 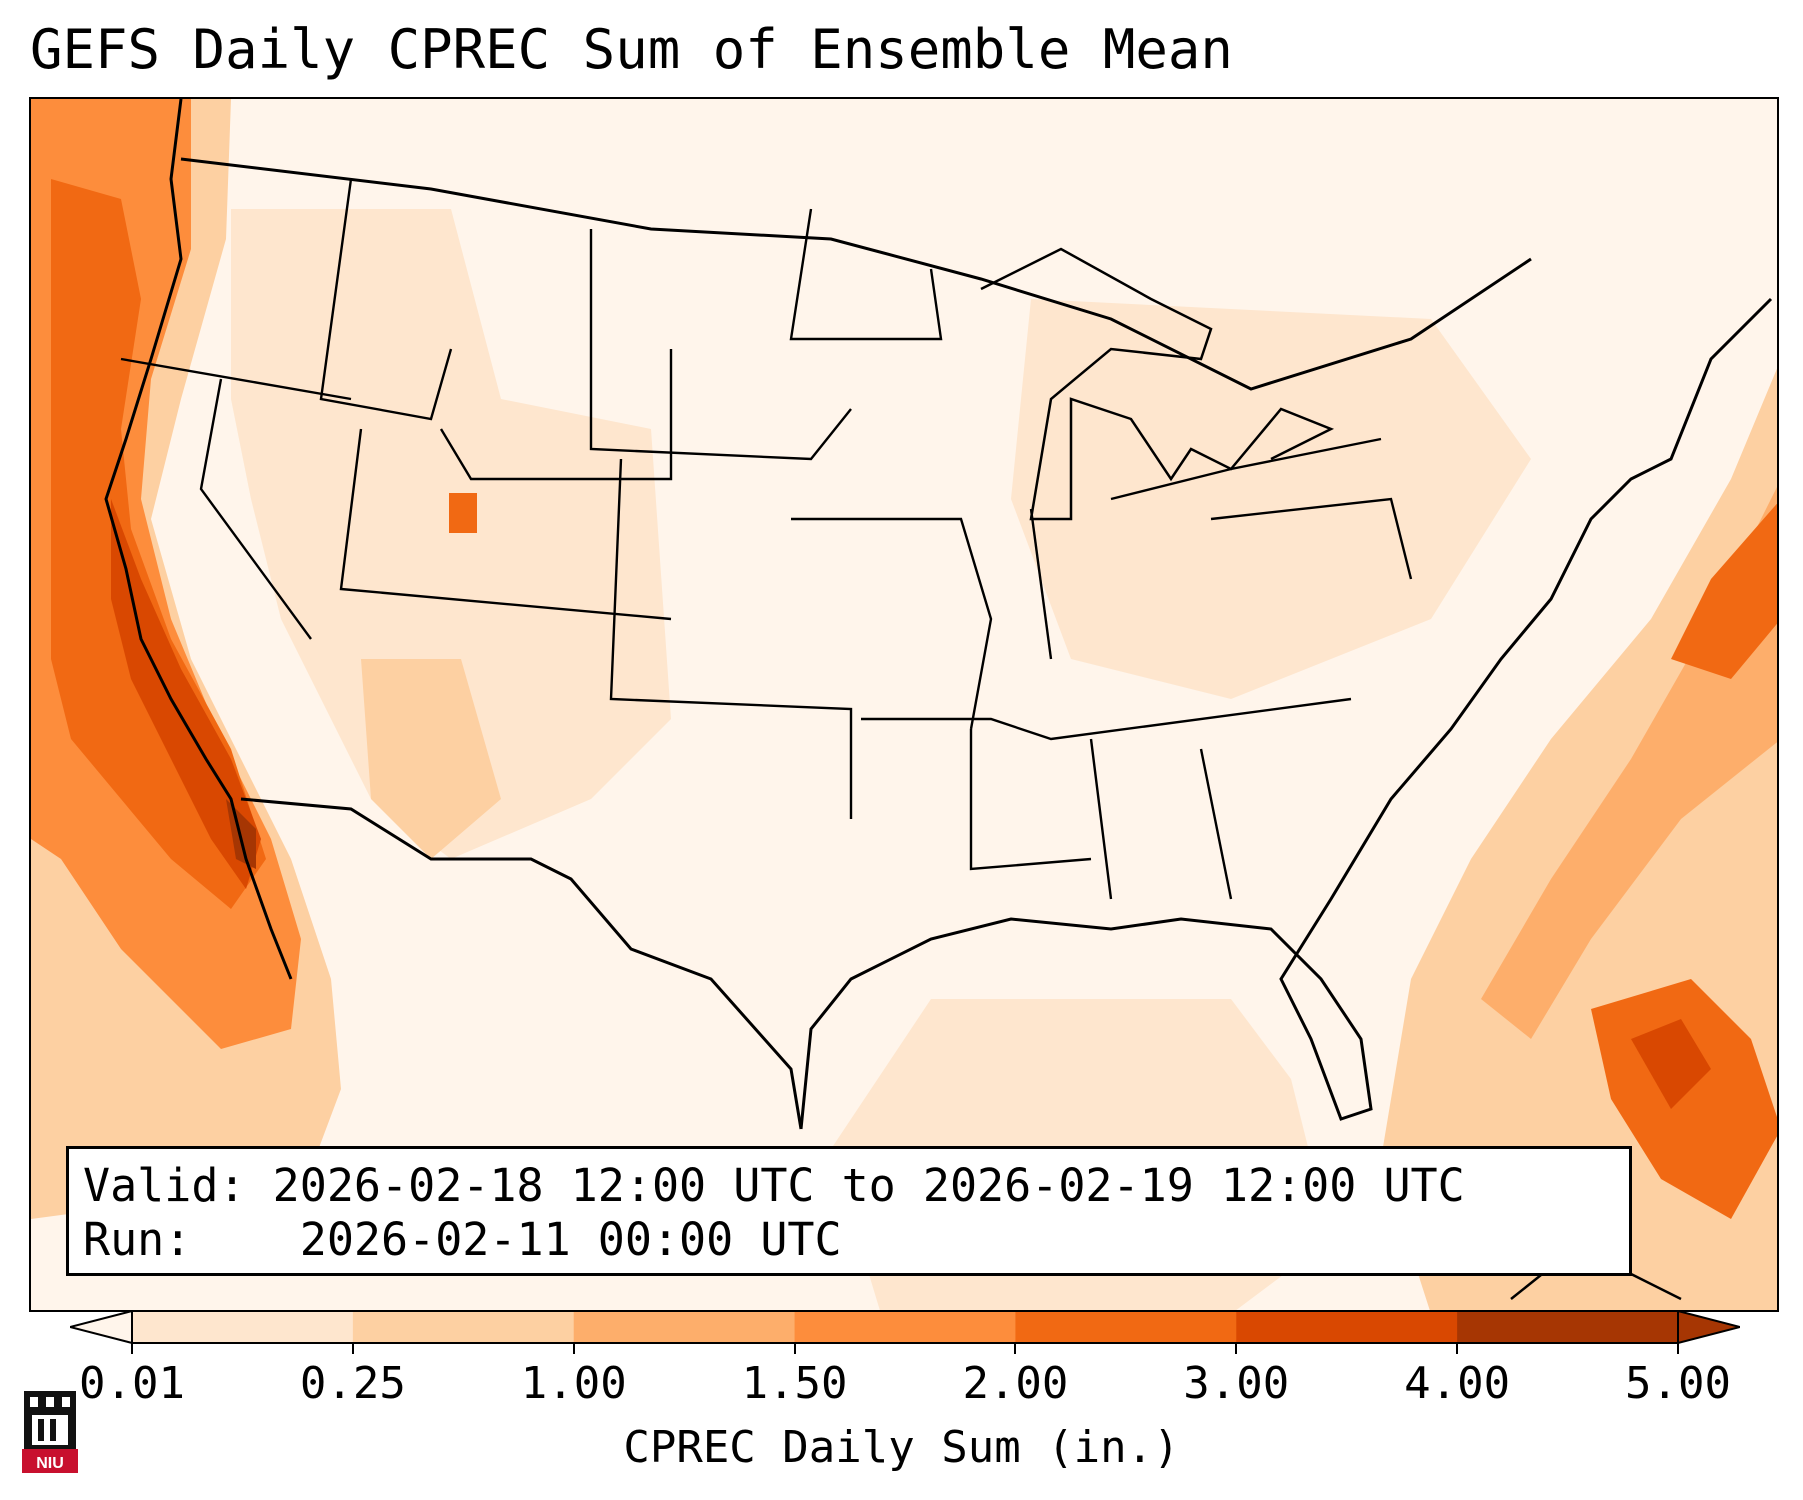 I want to click on niu-logo: NIU, so click(x=50, y=1432).